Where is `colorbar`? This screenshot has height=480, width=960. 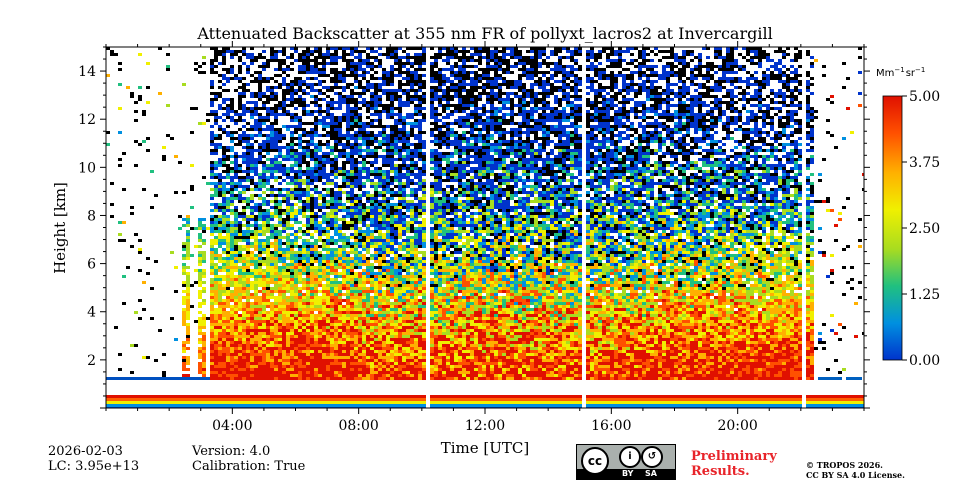 colorbar is located at coordinates (892, 228).